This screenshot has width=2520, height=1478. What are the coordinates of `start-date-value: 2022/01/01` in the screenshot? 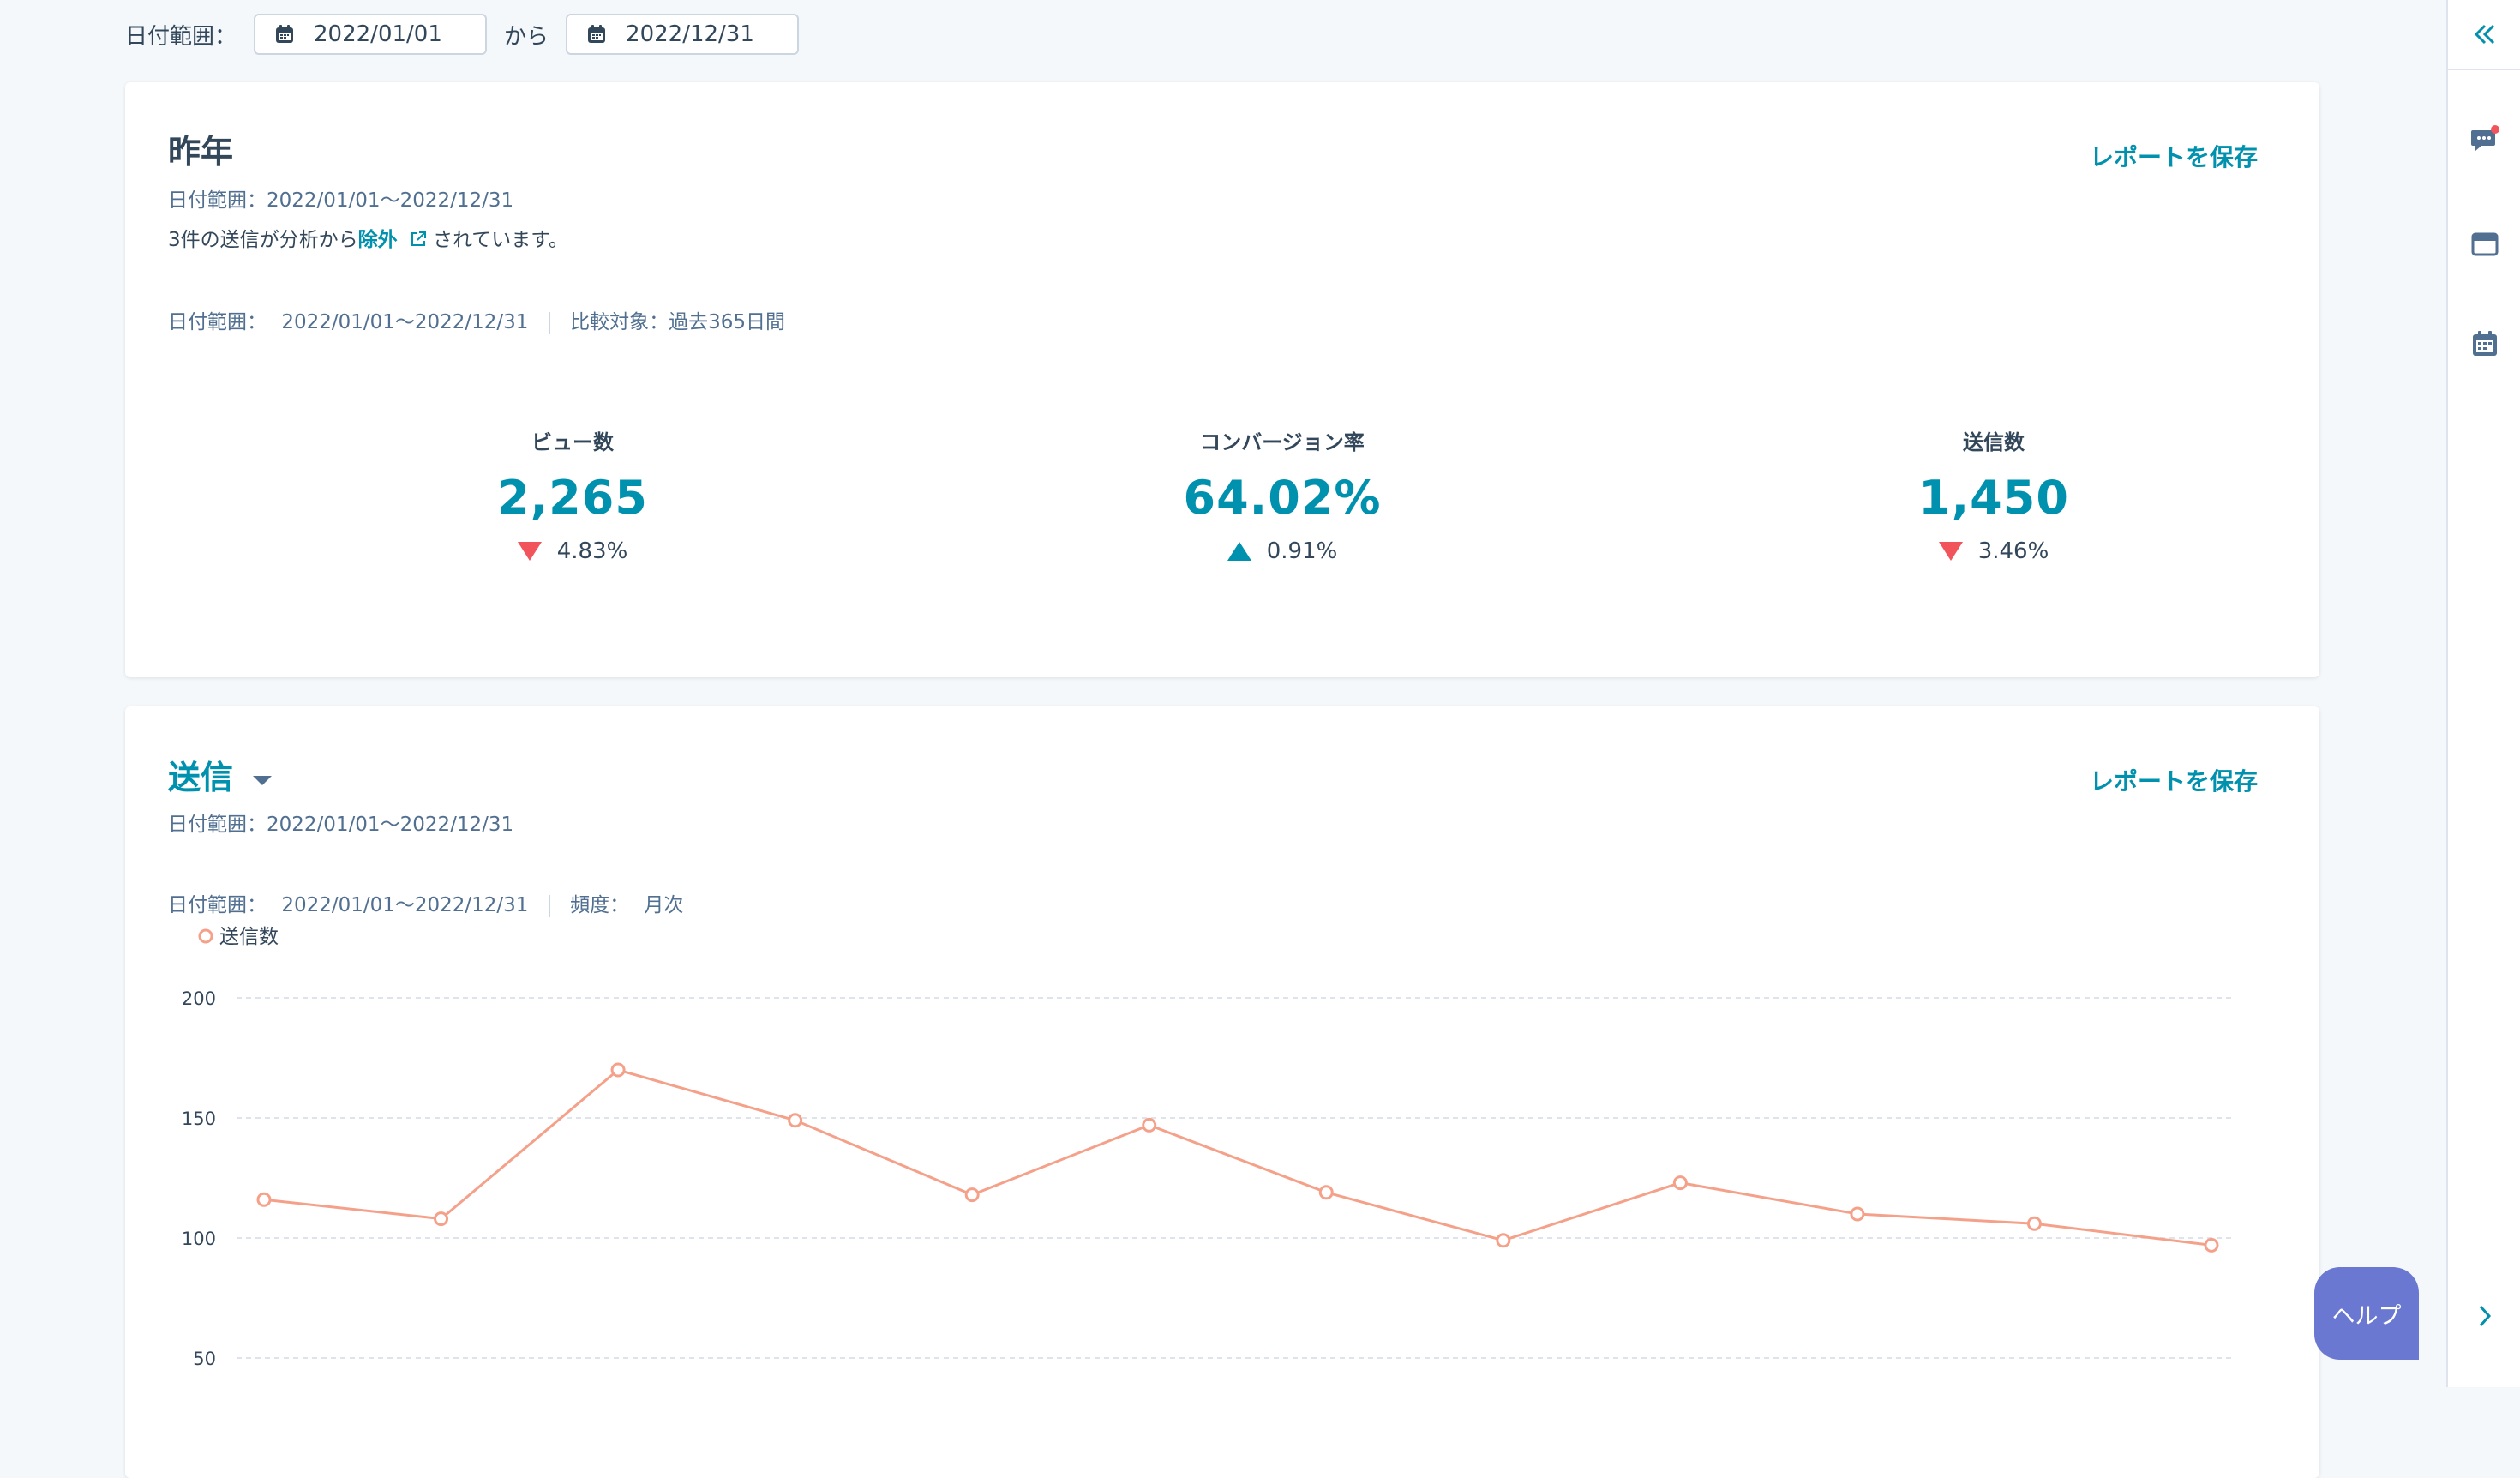 It's located at (378, 34).